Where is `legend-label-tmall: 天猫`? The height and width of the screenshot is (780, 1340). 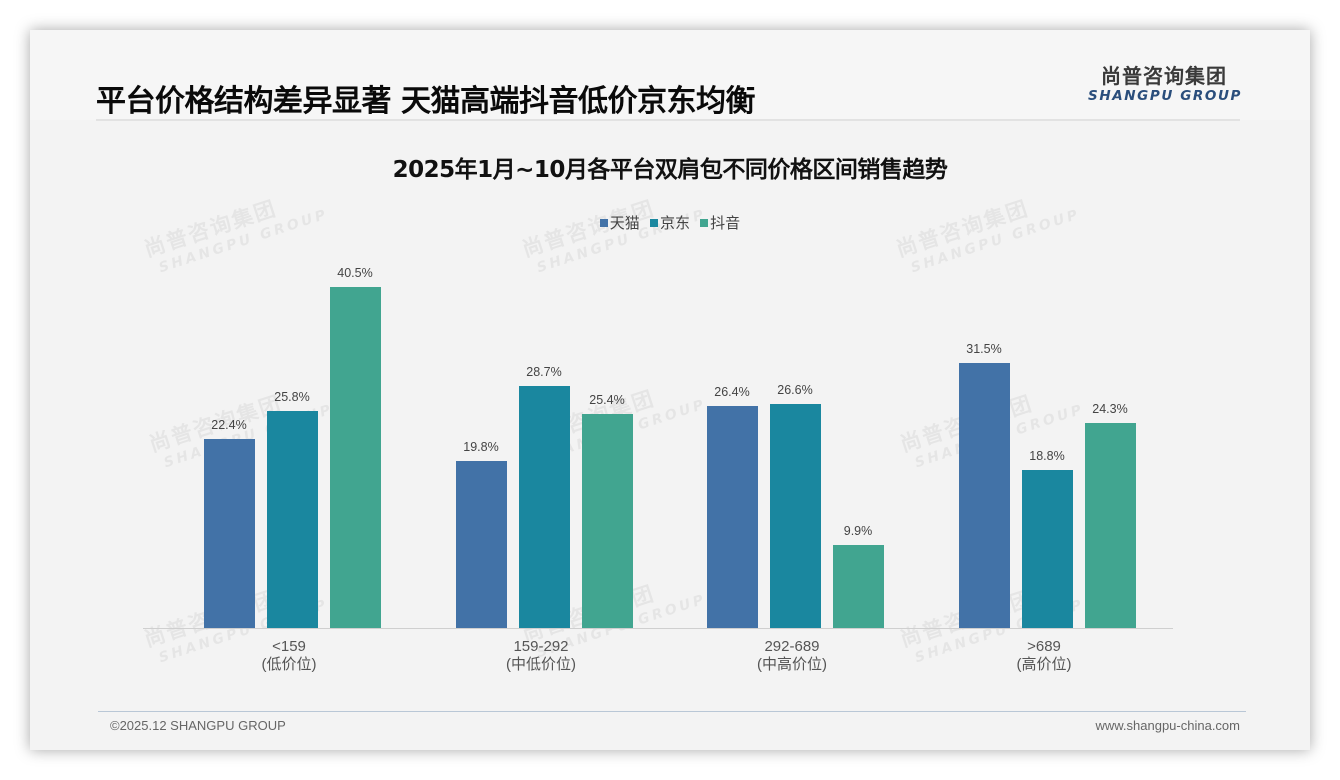
legend-label-tmall: 天猫 is located at coordinates (624, 223).